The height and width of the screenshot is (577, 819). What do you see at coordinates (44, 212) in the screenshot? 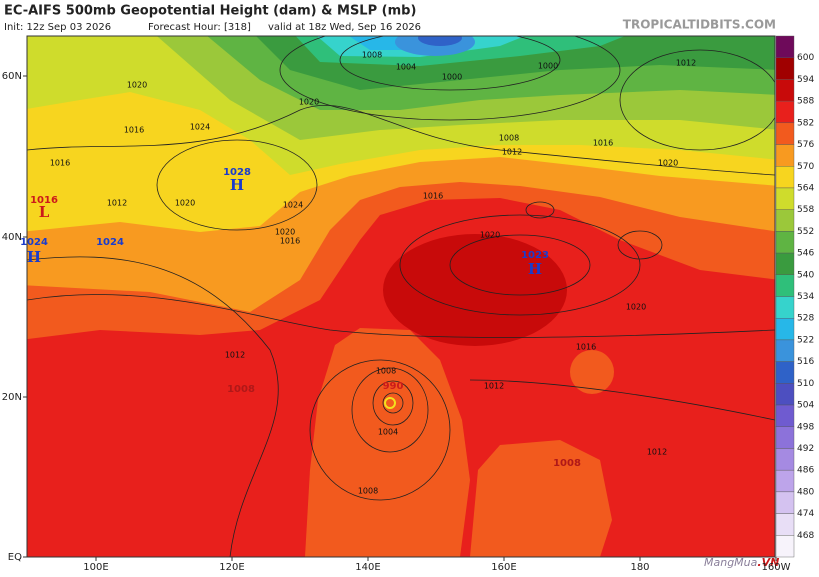
I see `center-letter: L` at bounding box center [44, 212].